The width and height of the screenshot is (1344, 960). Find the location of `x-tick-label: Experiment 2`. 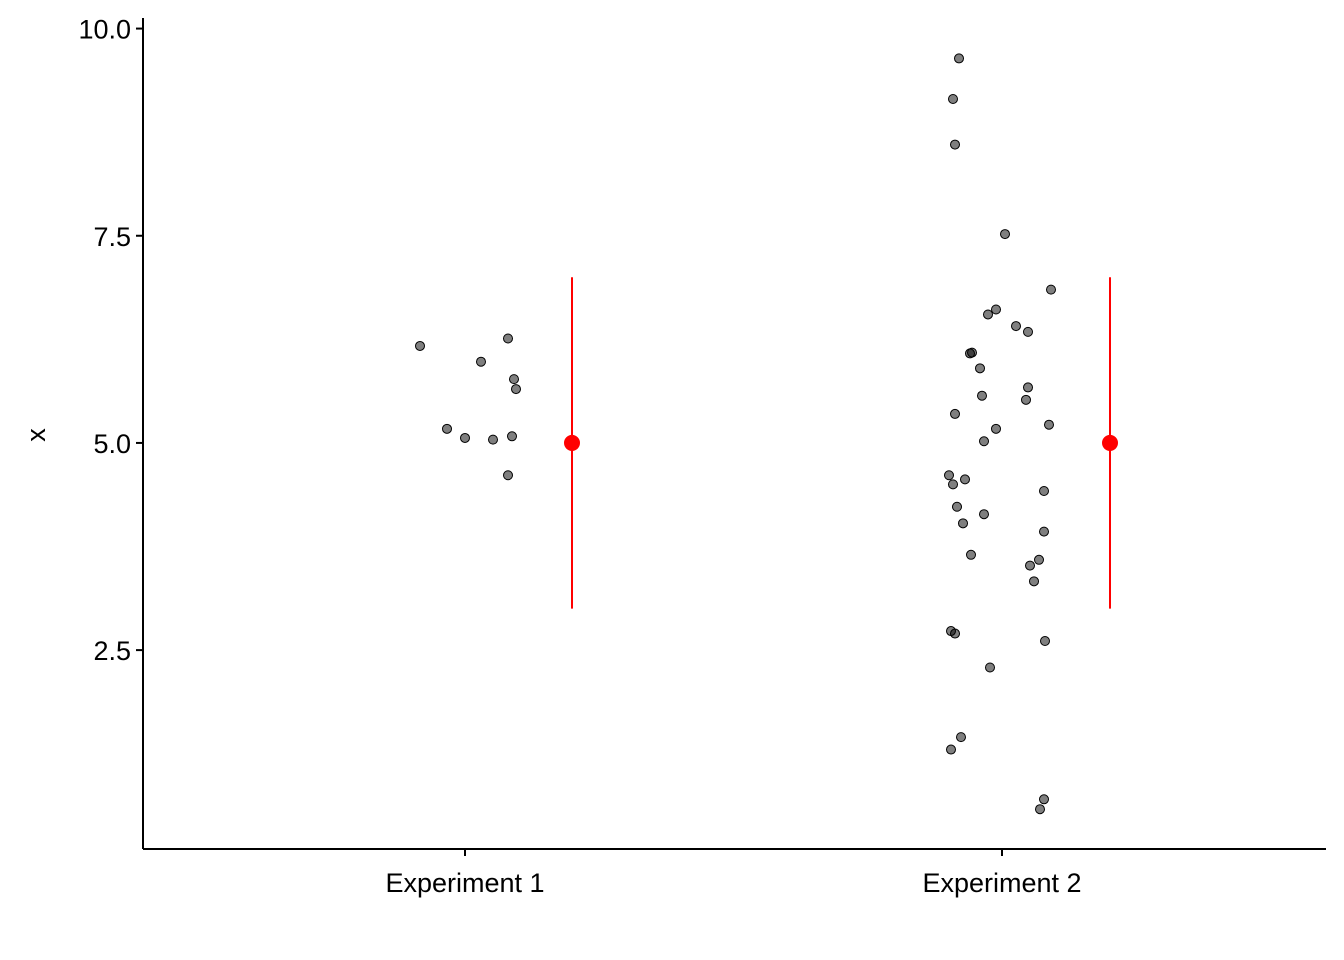

x-tick-label: Experiment 2 is located at coordinates (1001, 883).